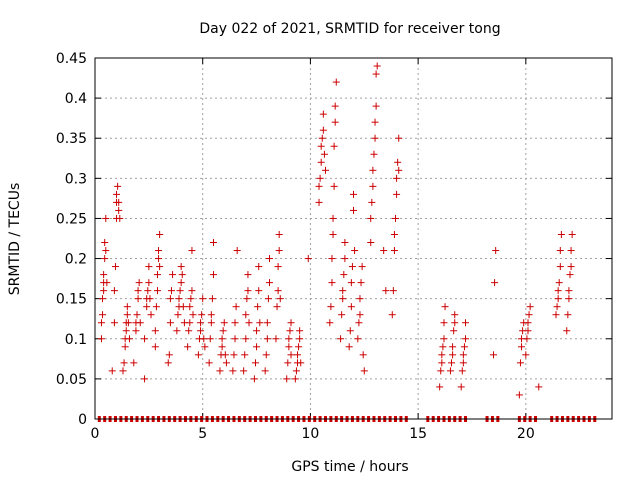 This screenshot has height=480, width=640. Describe the element at coordinates (76, 179) in the screenshot. I see `y-tick-label: 0.3` at that location.